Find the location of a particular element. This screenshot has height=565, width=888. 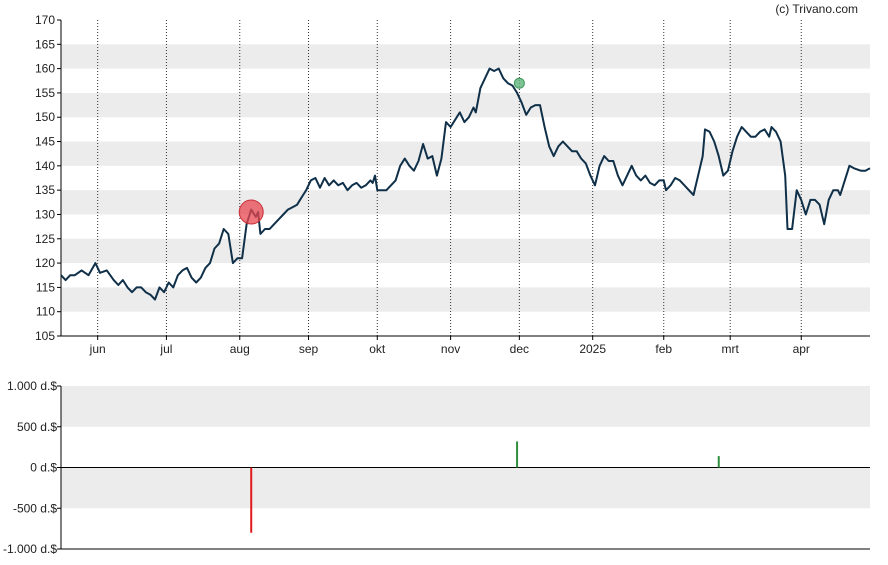

x-tick-label: aug is located at coordinates (240, 349).